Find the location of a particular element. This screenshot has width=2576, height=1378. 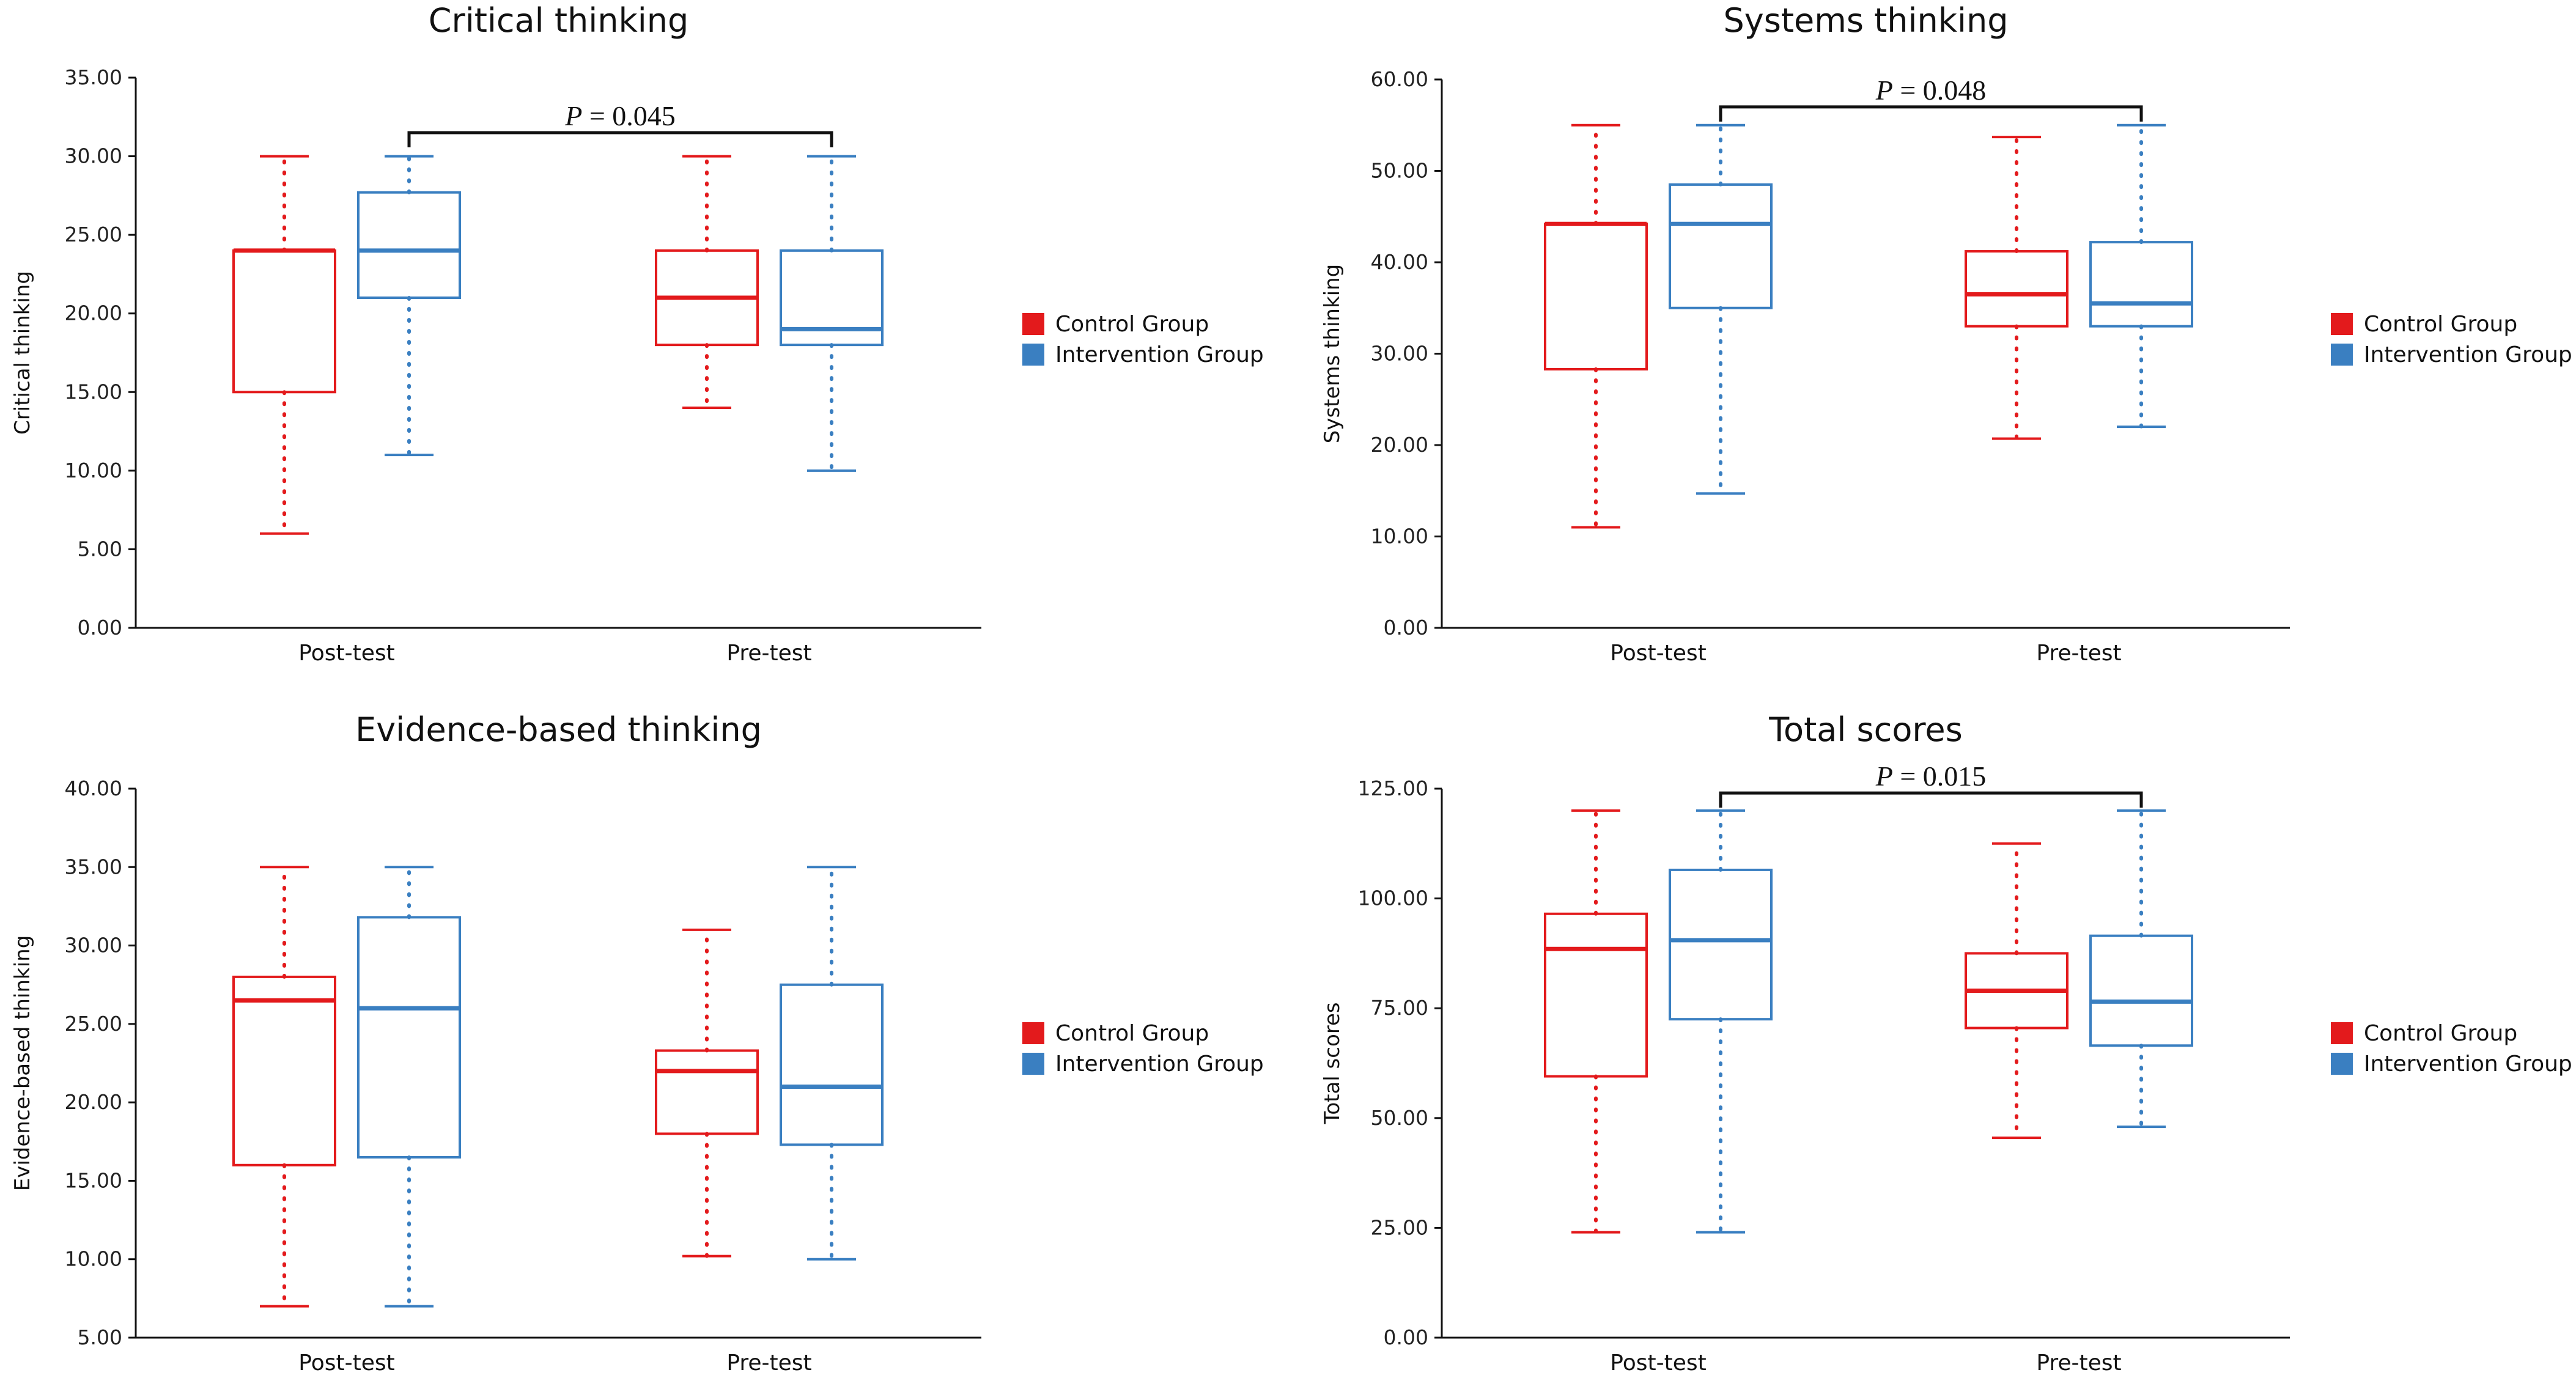

y-tick-label: 100.00 is located at coordinates (1393, 898).